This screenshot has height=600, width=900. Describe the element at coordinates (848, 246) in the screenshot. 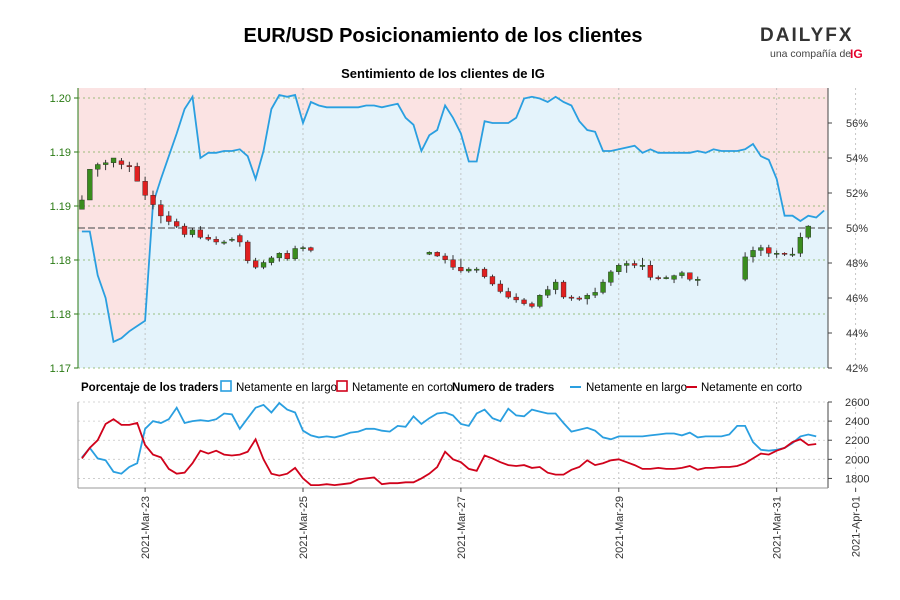

I see `right-axis-ticks: 56% 54% 52% 50% 48% 46% 44% 42%` at that location.